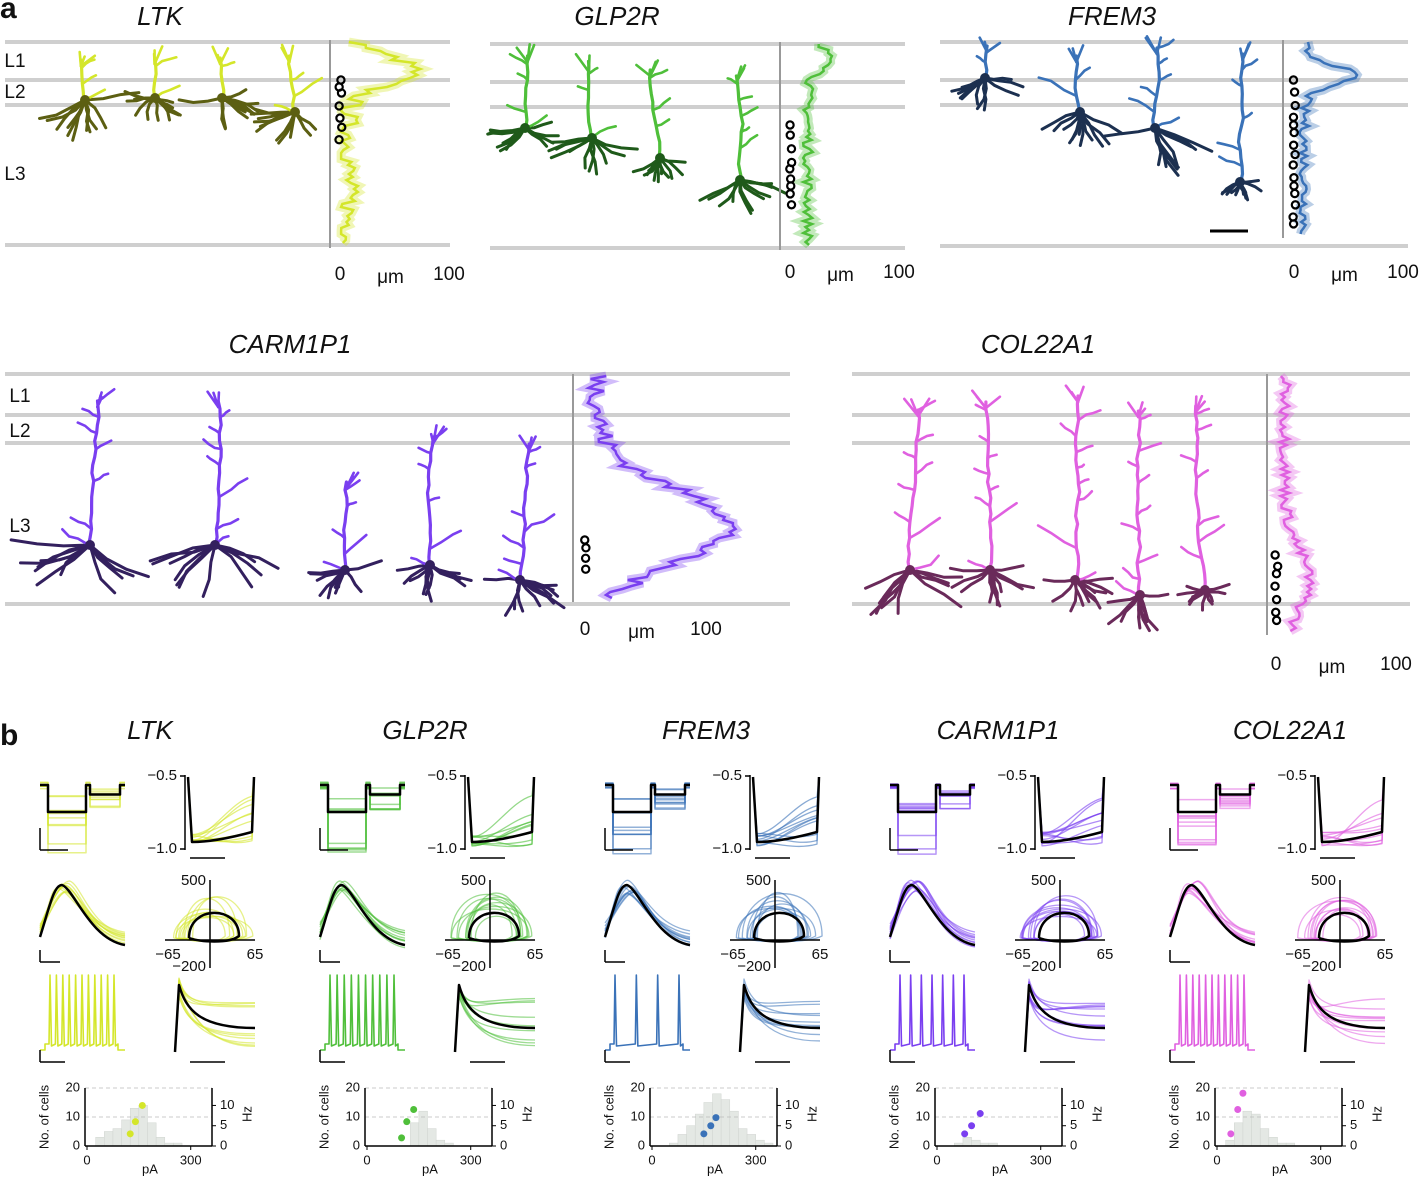 This screenshot has height=1194, width=1420. What do you see at coordinates (503, 1124) in the screenshot?
I see `y2-tick-label: 5` at bounding box center [503, 1124].